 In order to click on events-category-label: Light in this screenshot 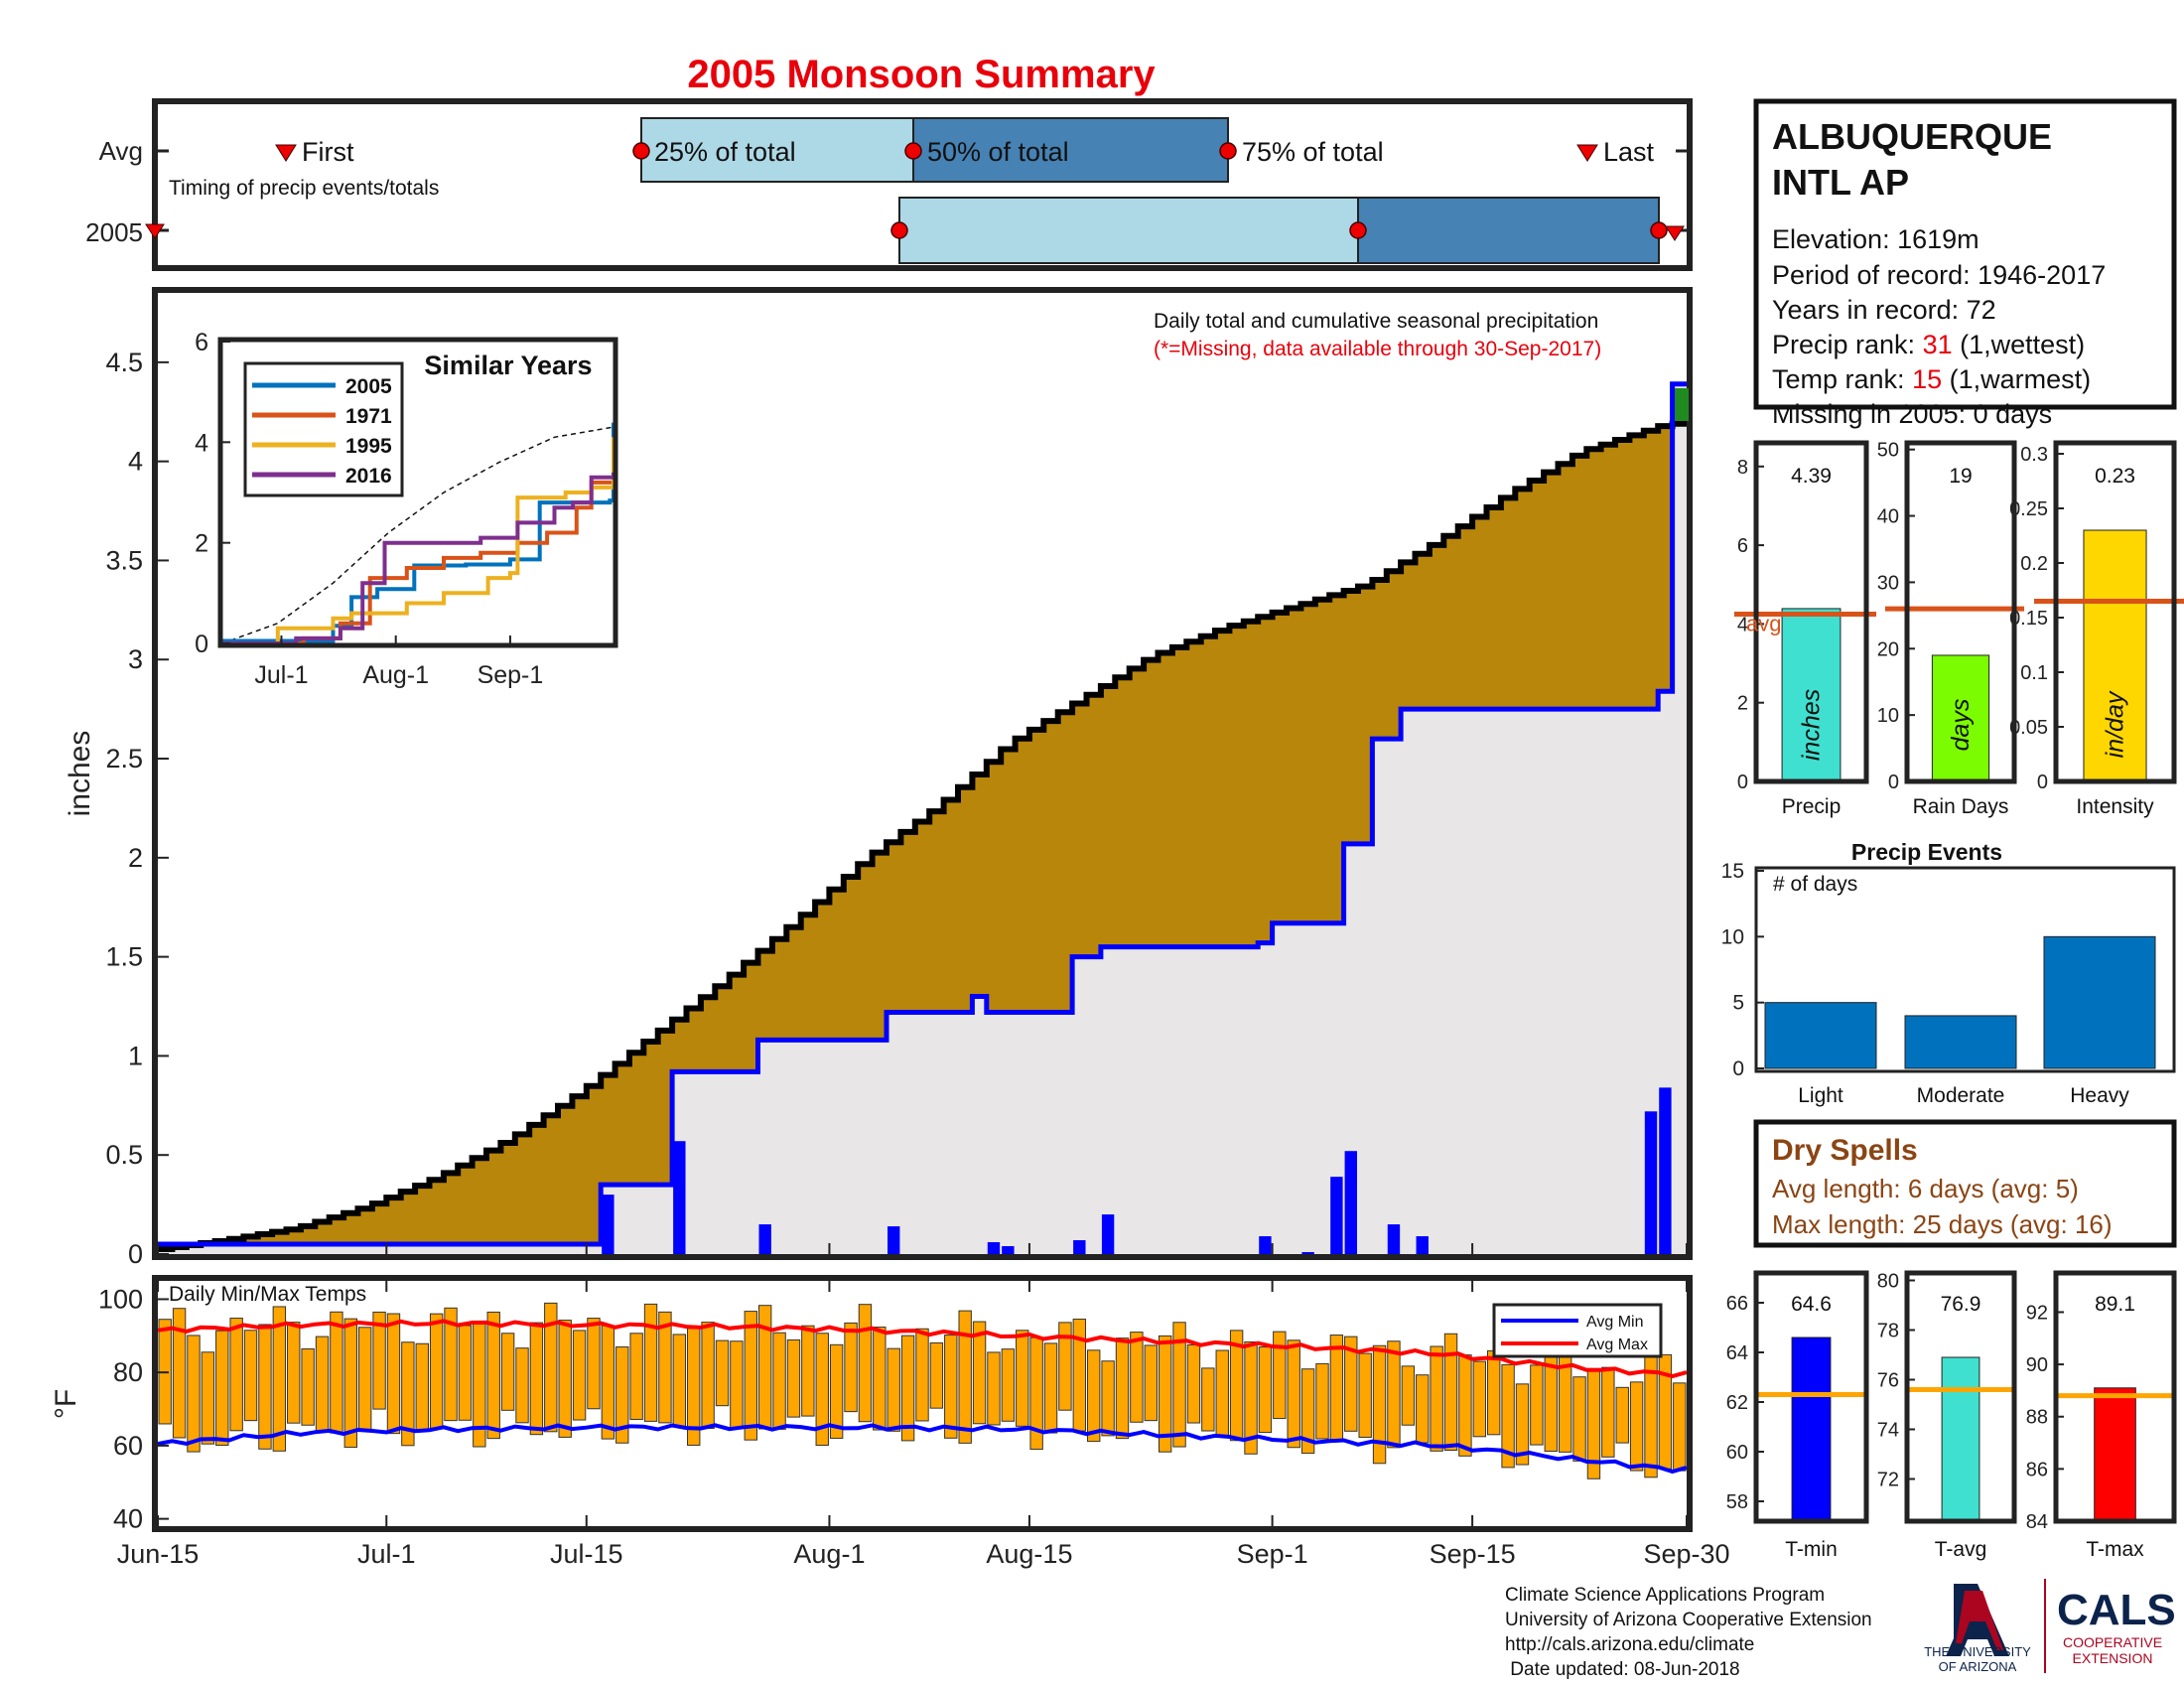, I will do `click(1820, 1095)`.